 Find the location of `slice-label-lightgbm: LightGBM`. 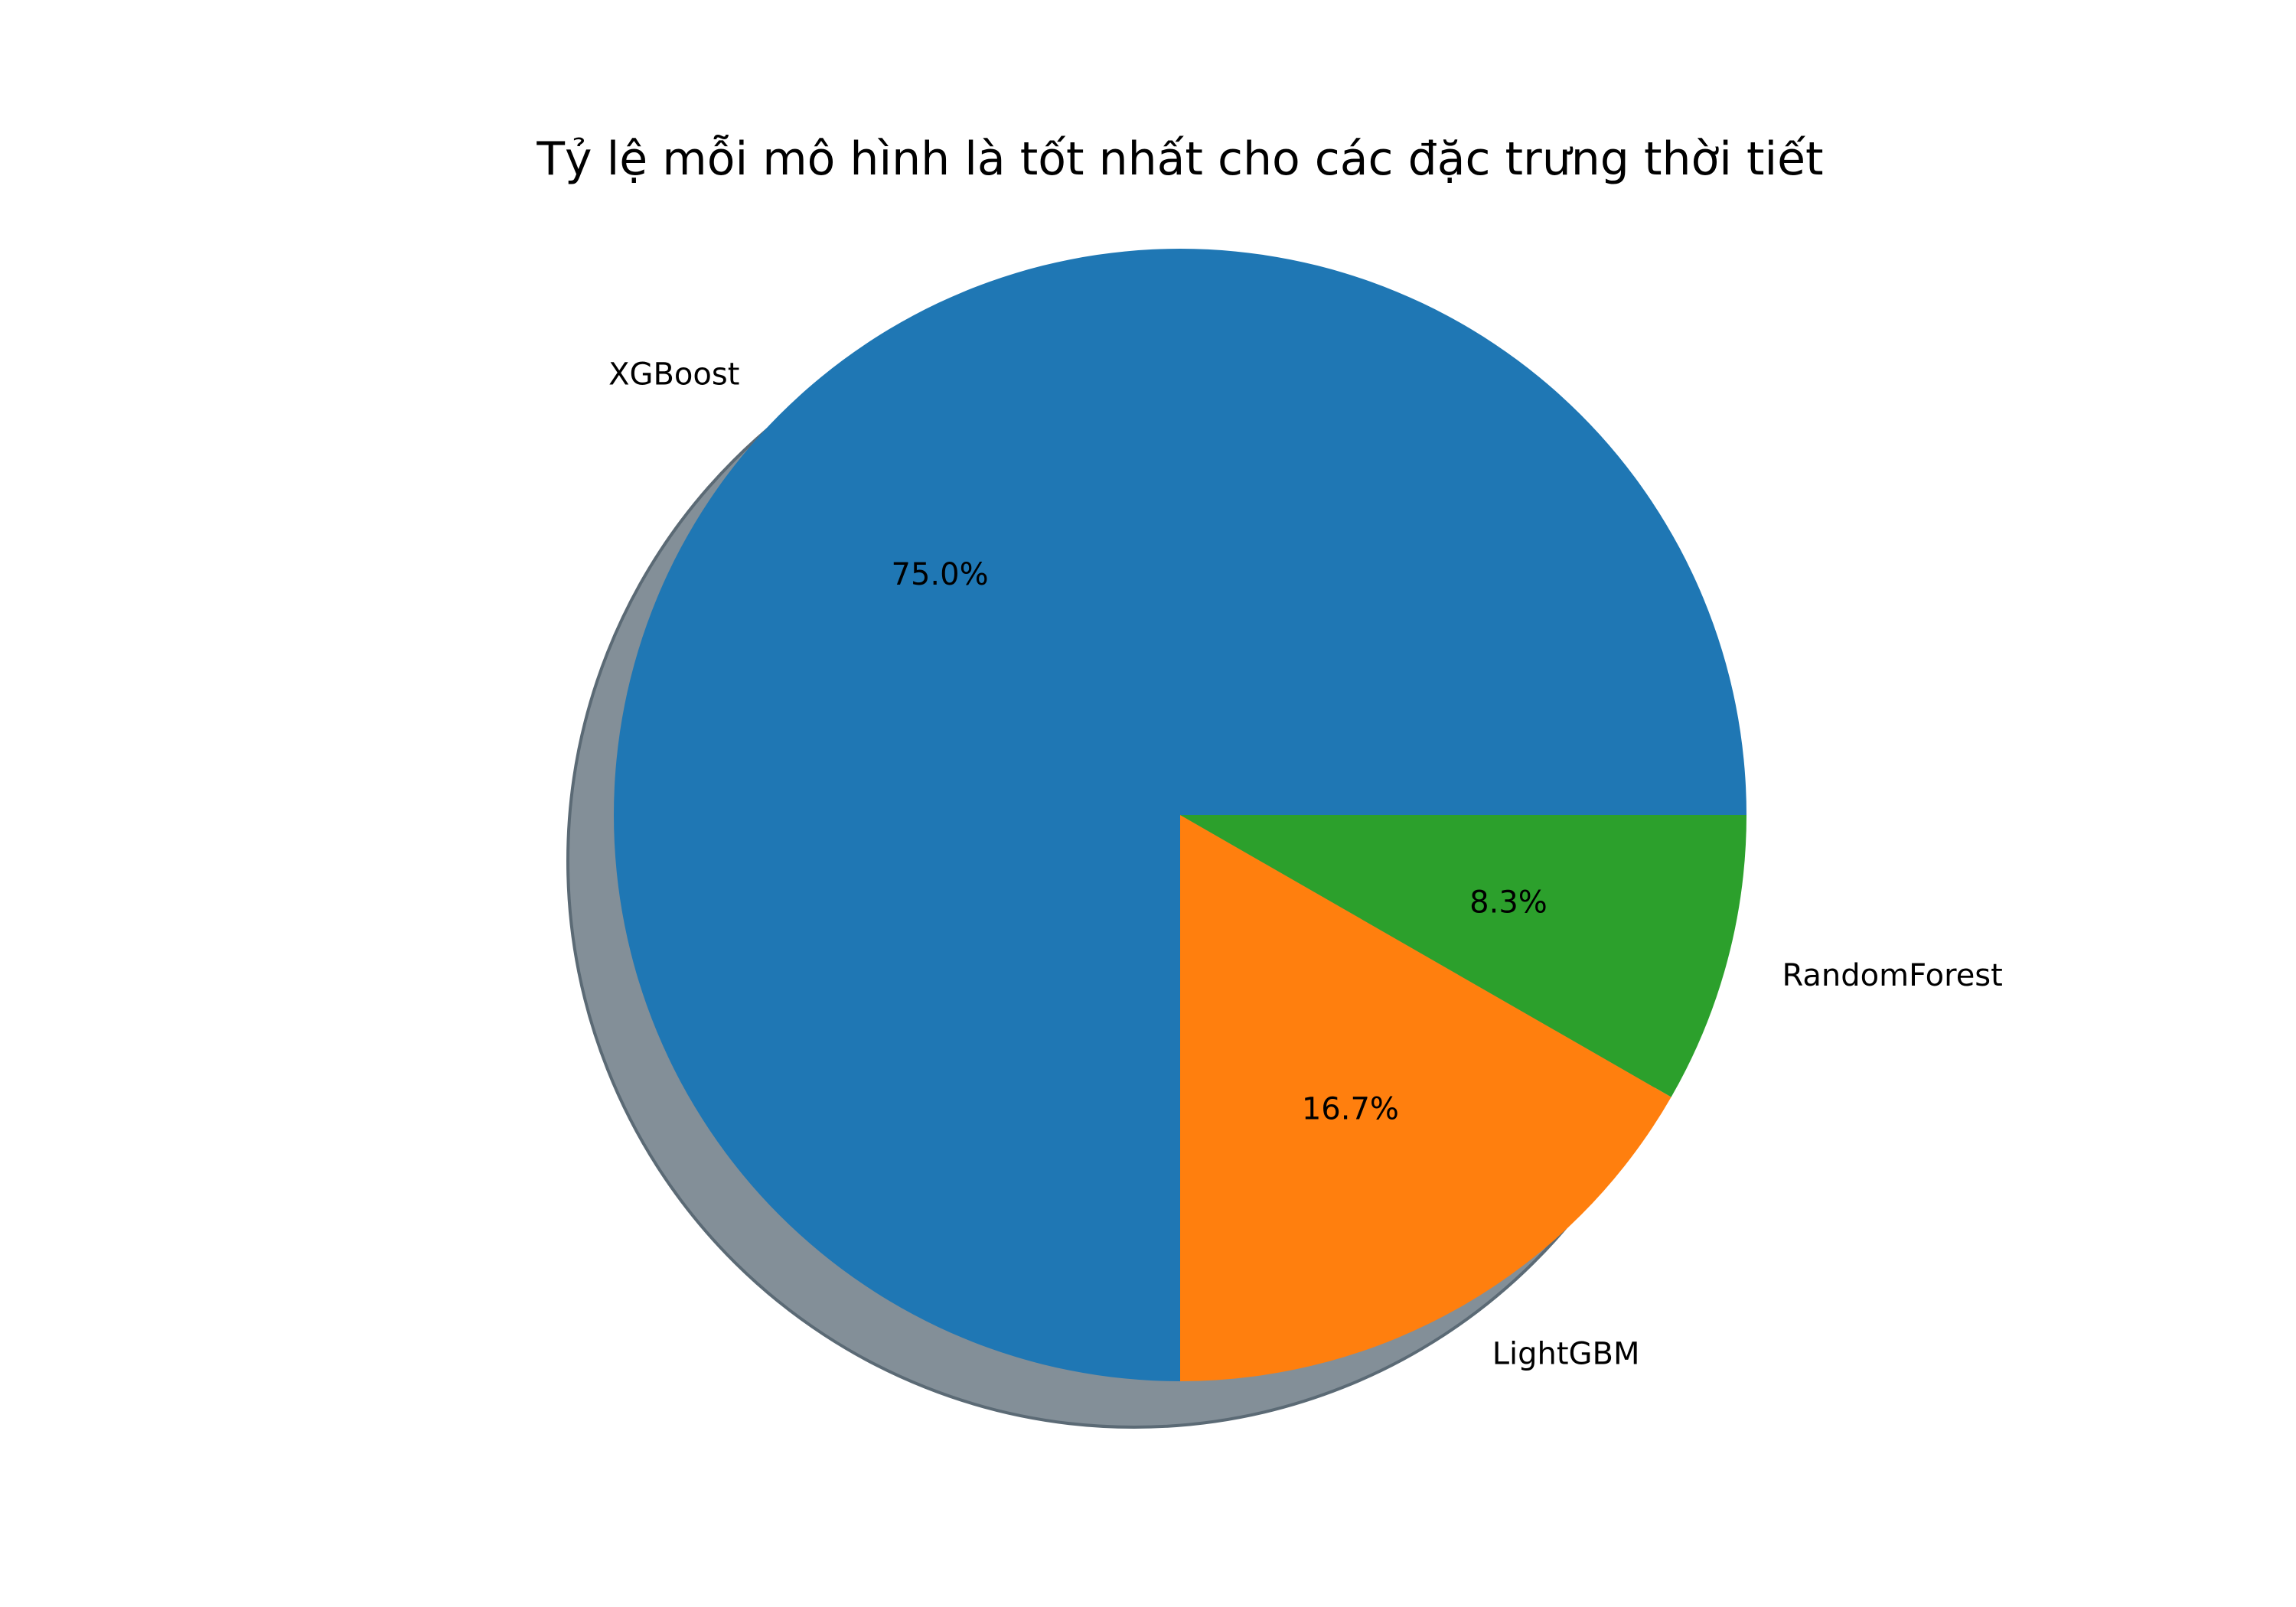

slice-label-lightgbm: LightGBM is located at coordinates (1566, 1354).